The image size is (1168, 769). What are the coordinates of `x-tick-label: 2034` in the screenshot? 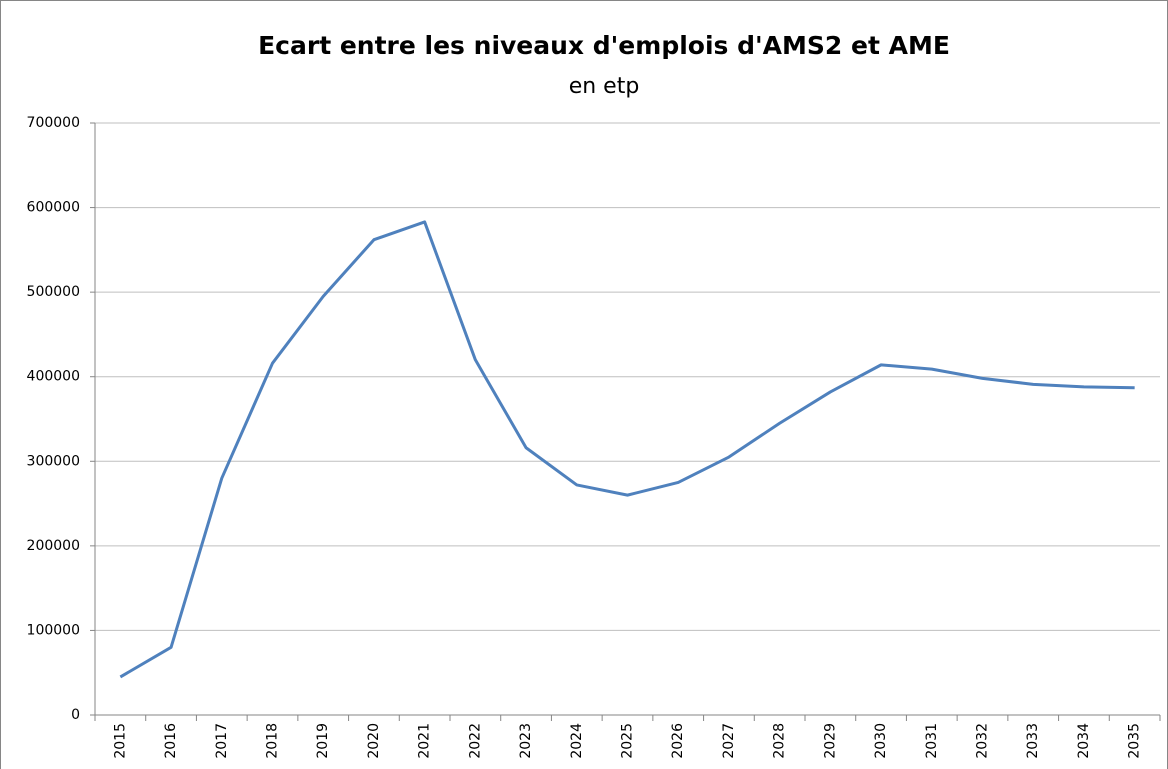 It's located at (1084, 741).